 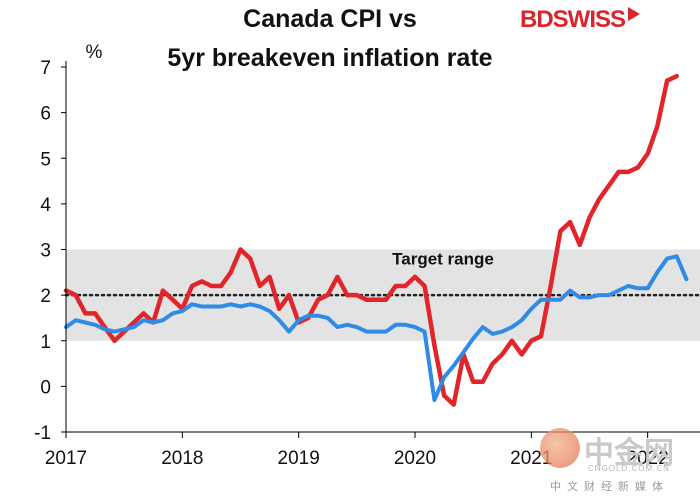 I want to click on brand-arrow-icon, so click(x=634, y=14).